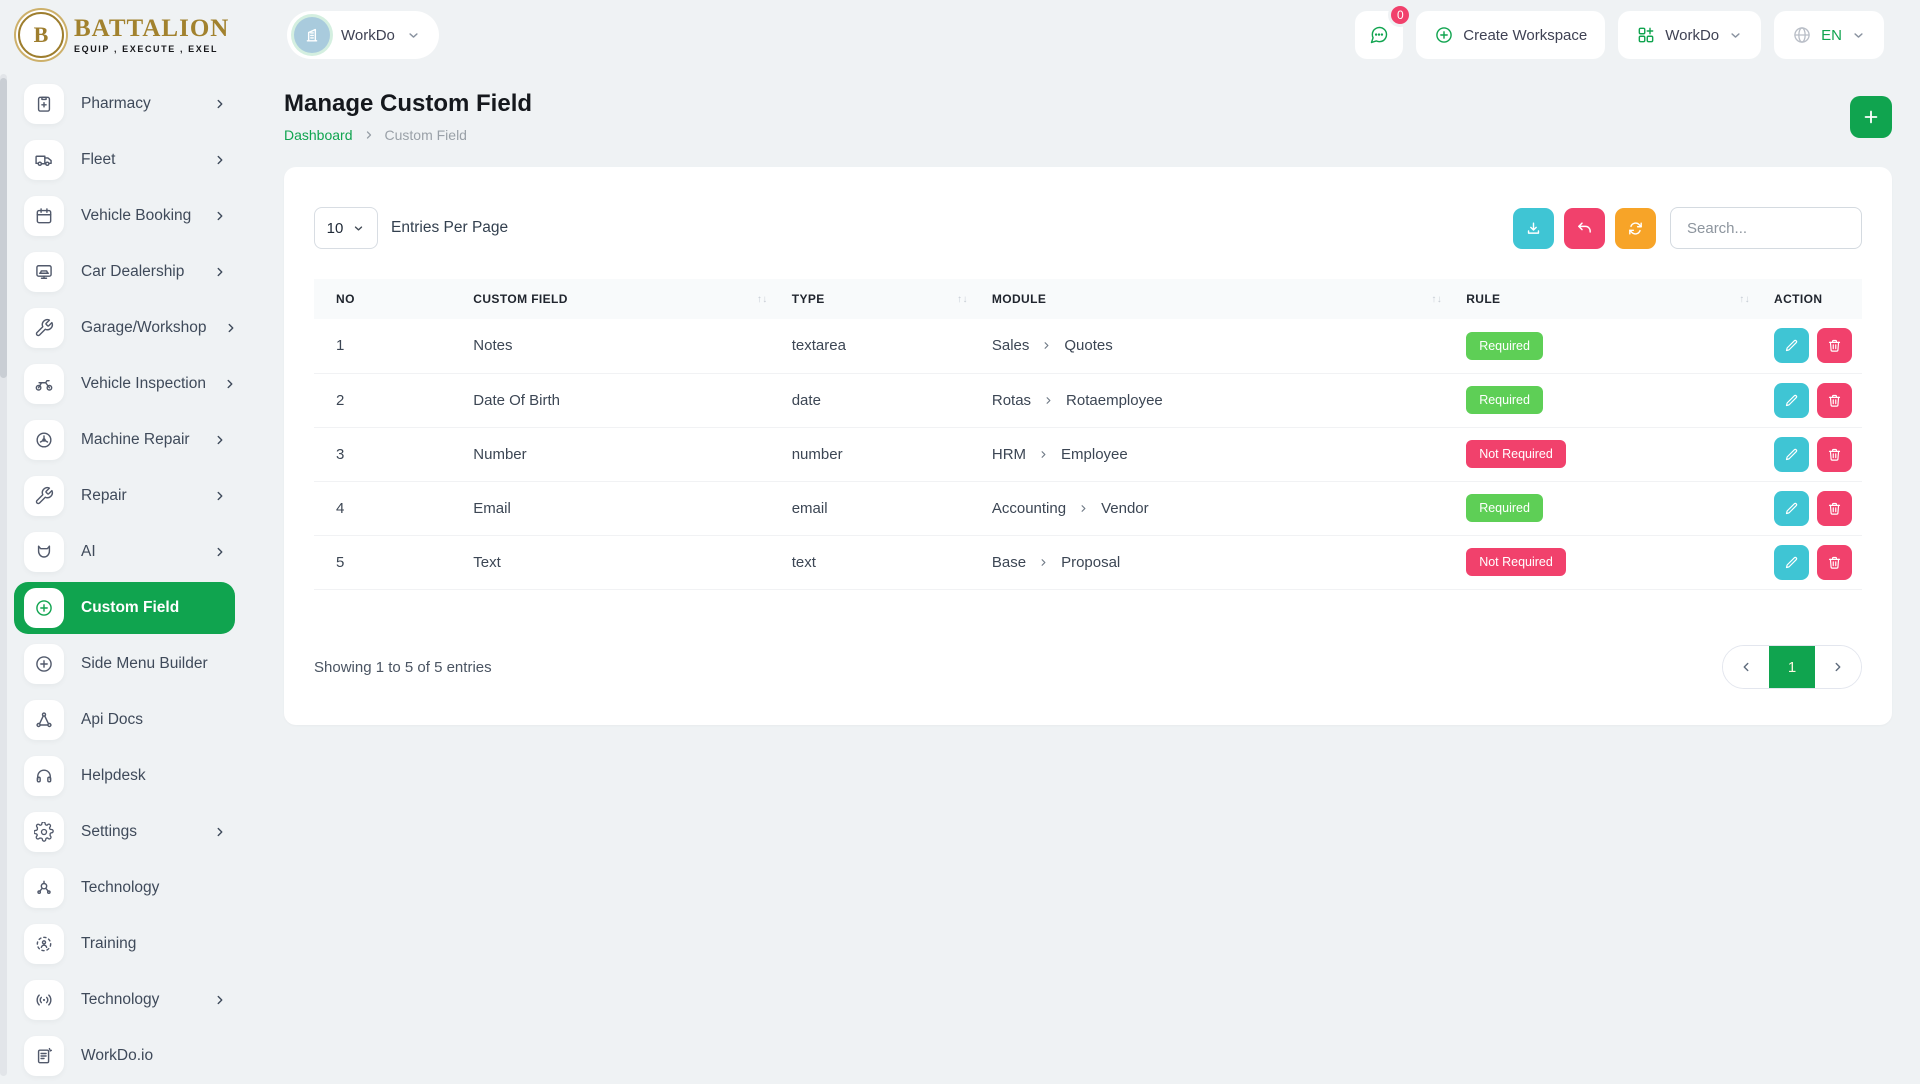 The image size is (1920, 1084). Describe the element at coordinates (1838, 667) in the screenshot. I see `pagination-next-button` at that location.